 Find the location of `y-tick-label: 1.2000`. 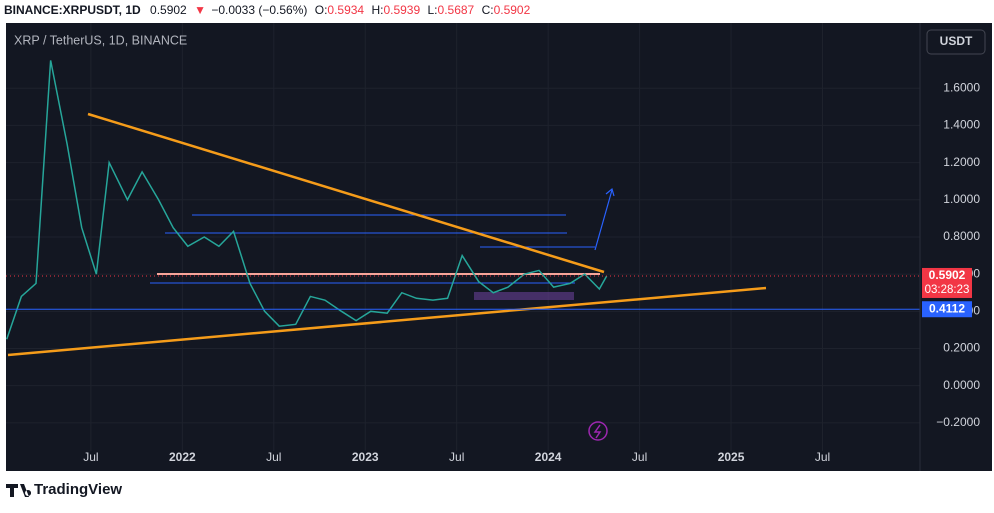

y-tick-label: 1.2000 is located at coordinates (961, 162).